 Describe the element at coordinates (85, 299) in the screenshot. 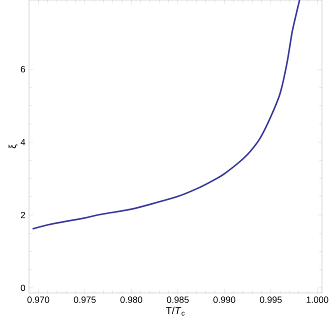

I see `x-tick-label: 0.975` at that location.